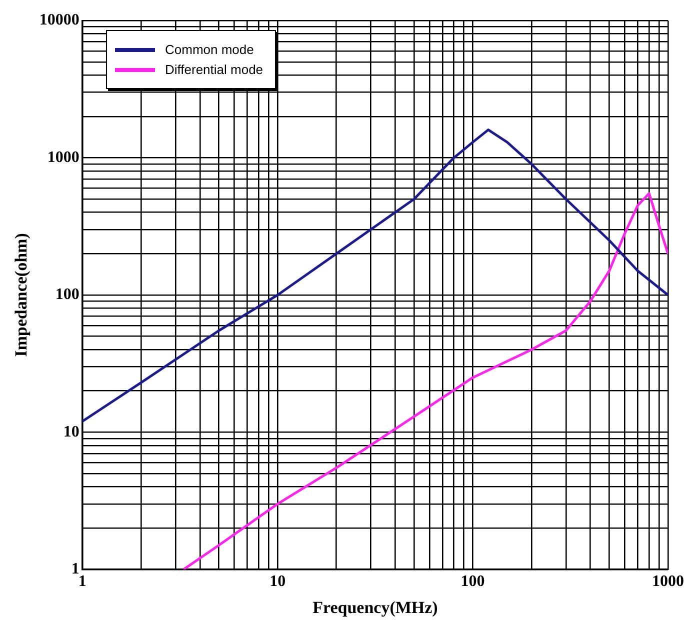  What do you see at coordinates (472, 581) in the screenshot?
I see `x-tick-label: 100` at bounding box center [472, 581].